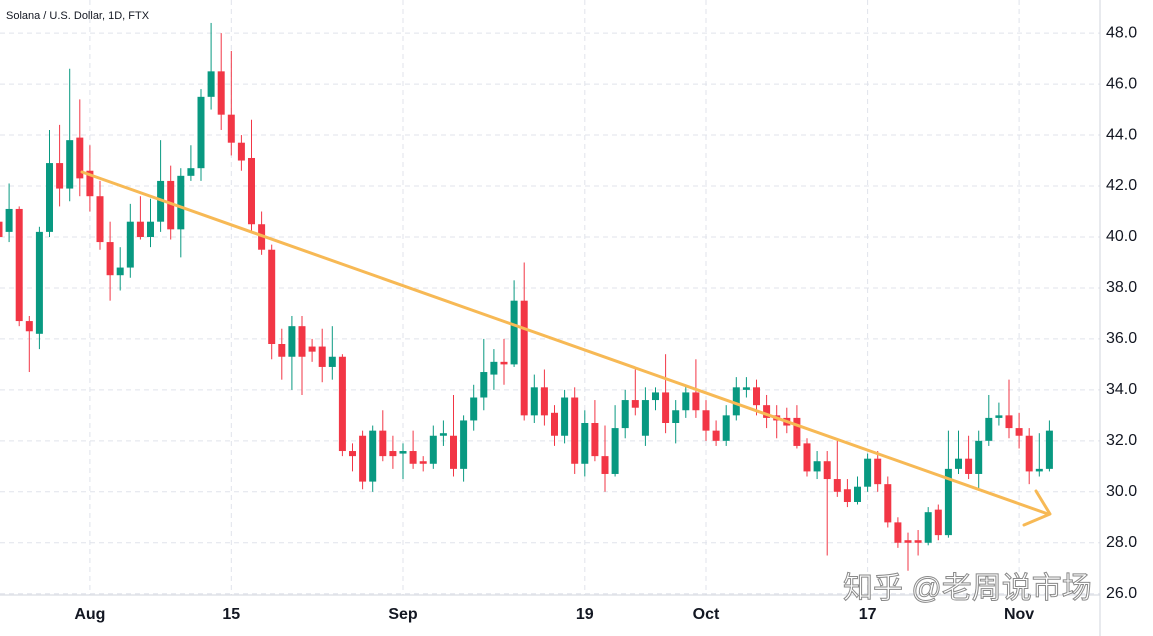 The width and height of the screenshot is (1153, 636). I want to click on y-tick-label: 40.0, so click(1121, 236).